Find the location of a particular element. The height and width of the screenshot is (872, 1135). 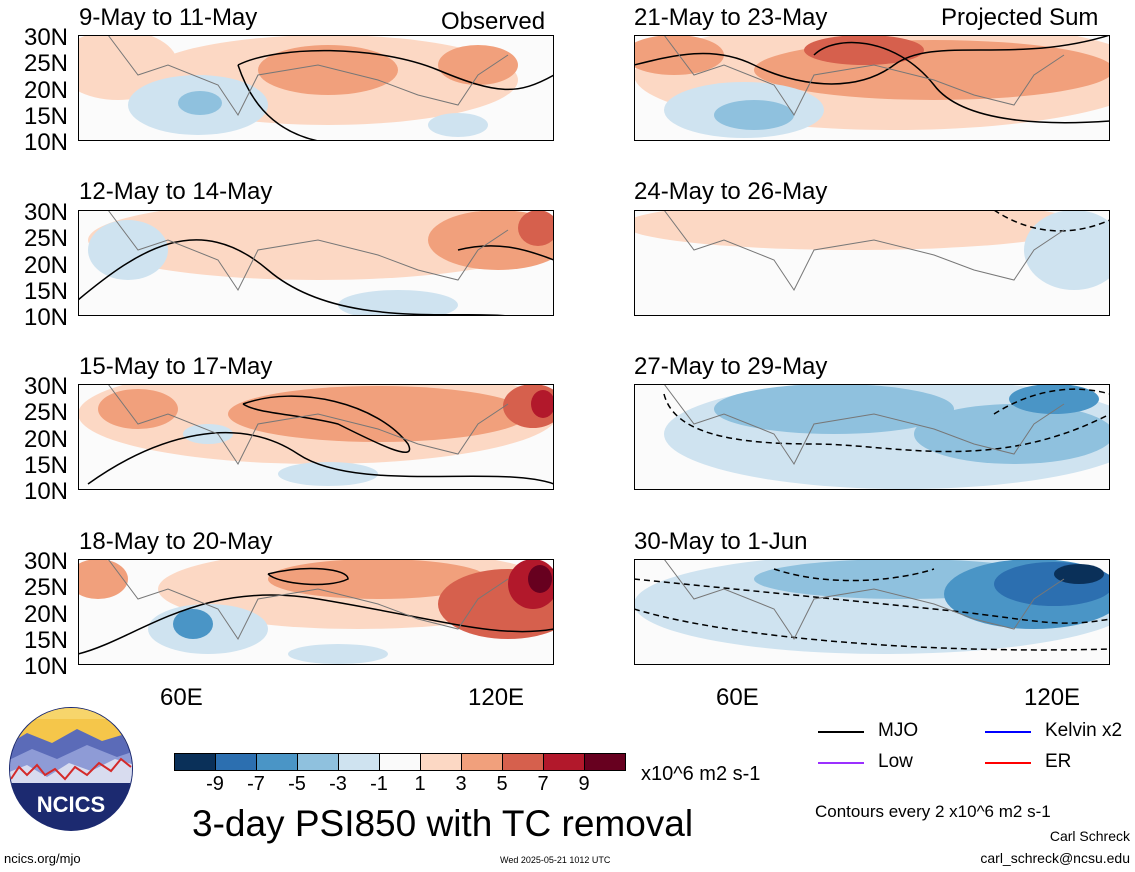

panel-title-7: 27-May to 29-May is located at coordinates (731, 366).